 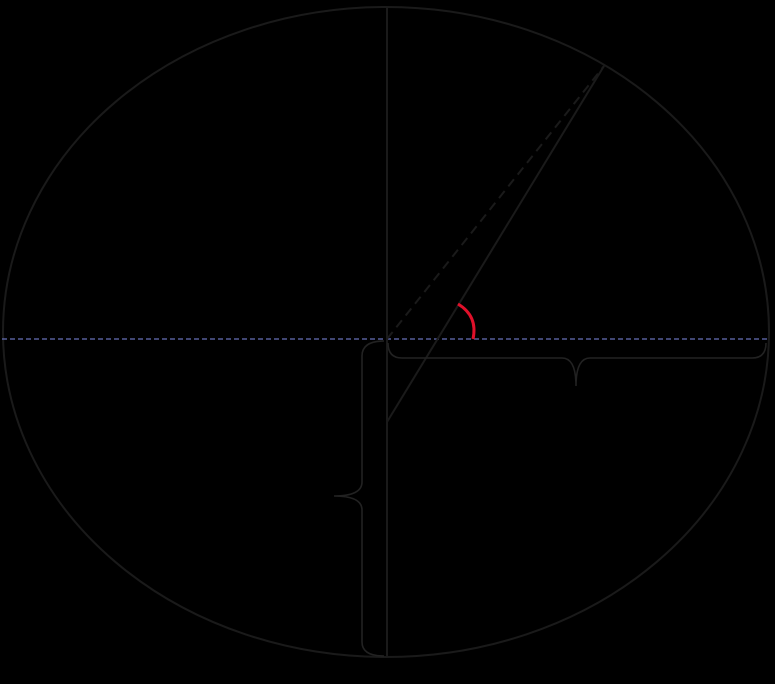 What do you see at coordinates (359, 498) in the screenshot?
I see `semi-minor-axis-brace` at bounding box center [359, 498].